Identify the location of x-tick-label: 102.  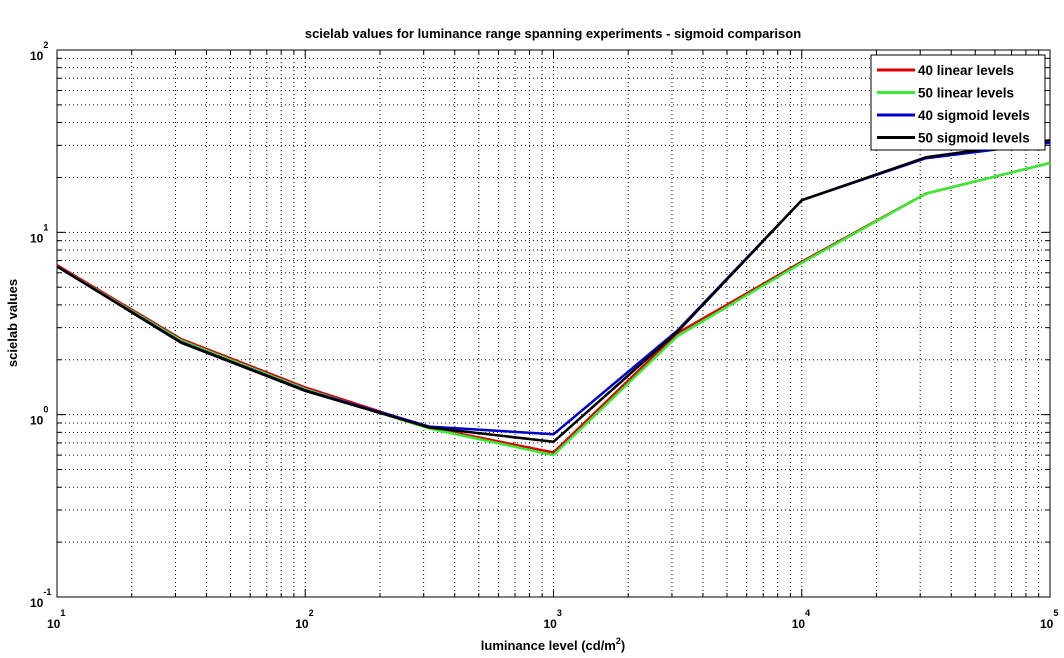
(304, 619).